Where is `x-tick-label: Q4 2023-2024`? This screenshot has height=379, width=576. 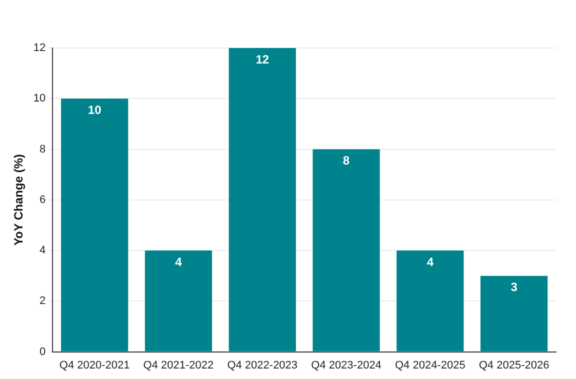
x-tick-label: Q4 2023-2024 is located at coordinates (346, 365).